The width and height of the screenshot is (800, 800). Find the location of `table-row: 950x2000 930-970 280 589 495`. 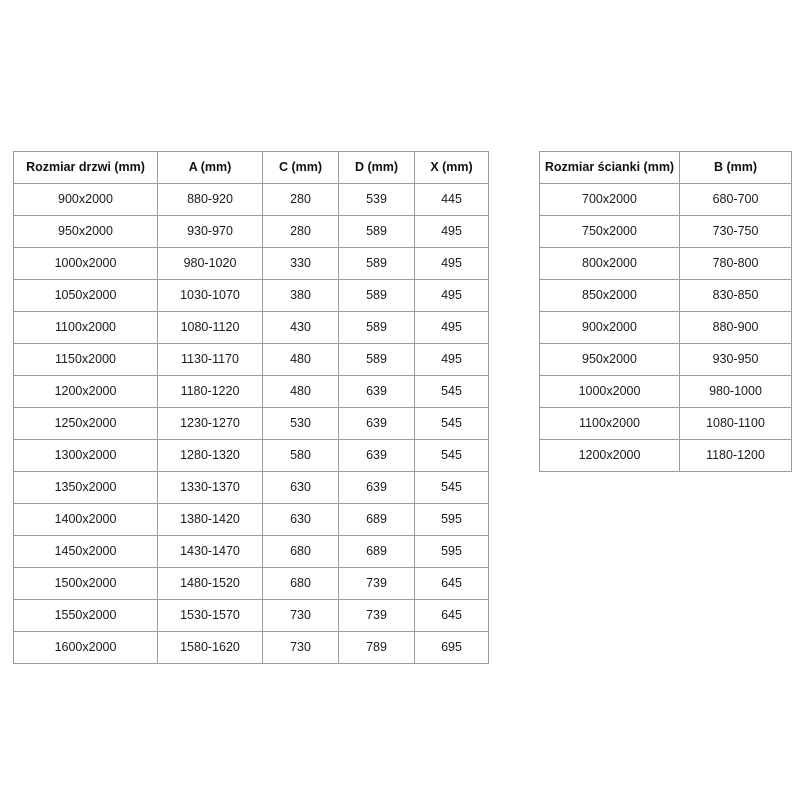

table-row: 950x2000 930-970 280 589 495 is located at coordinates (251, 231).